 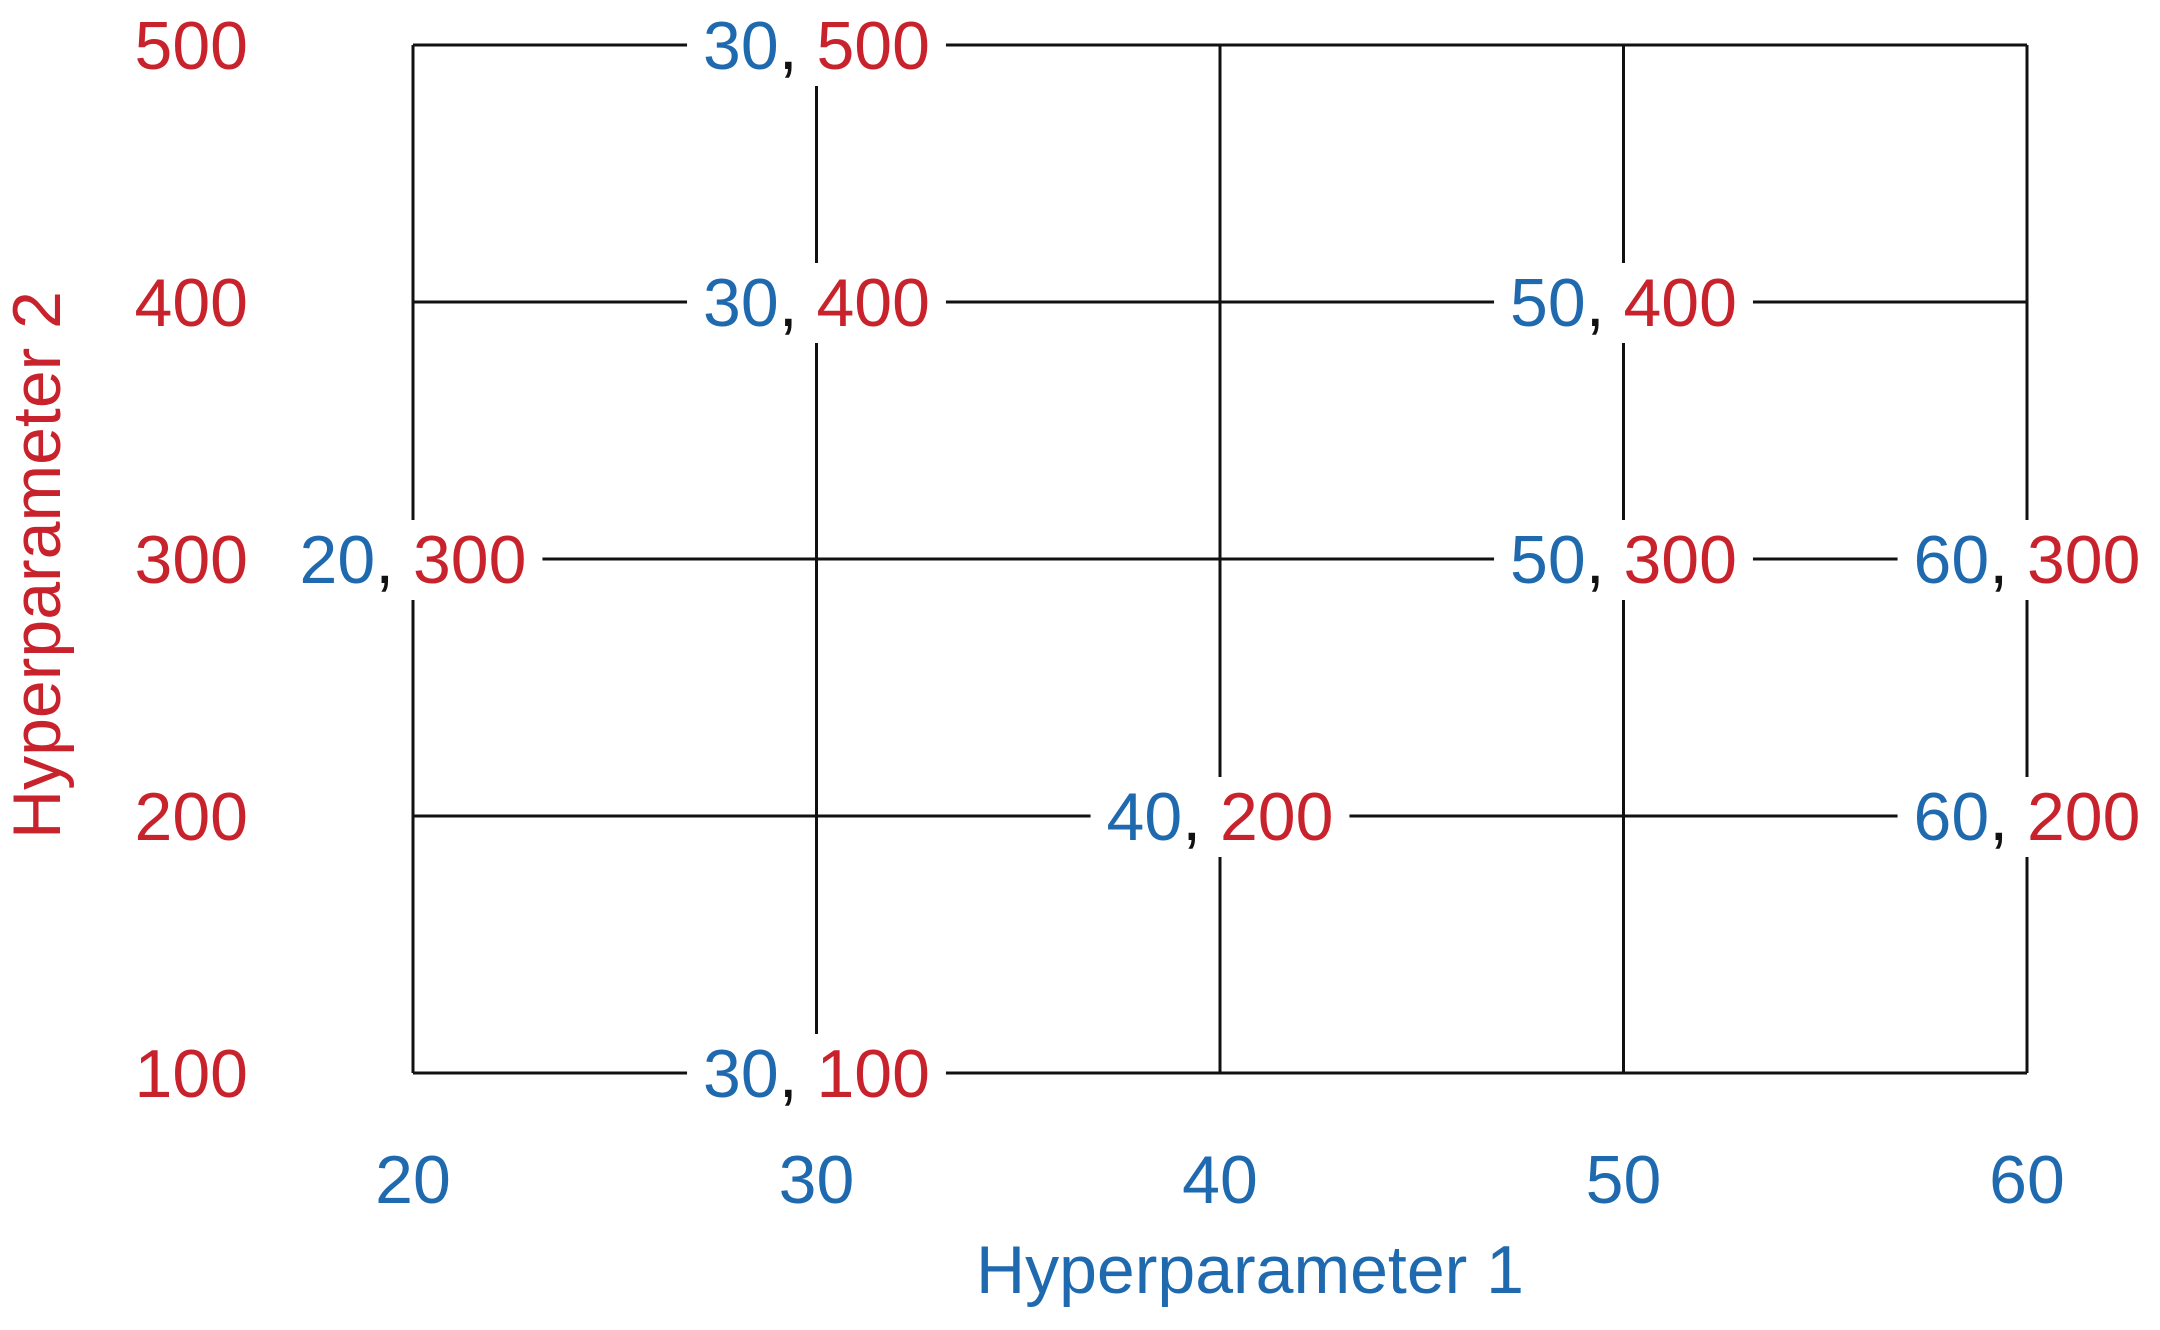 I want to click on y-tick-label-100: 100, so click(x=191, y=1074).